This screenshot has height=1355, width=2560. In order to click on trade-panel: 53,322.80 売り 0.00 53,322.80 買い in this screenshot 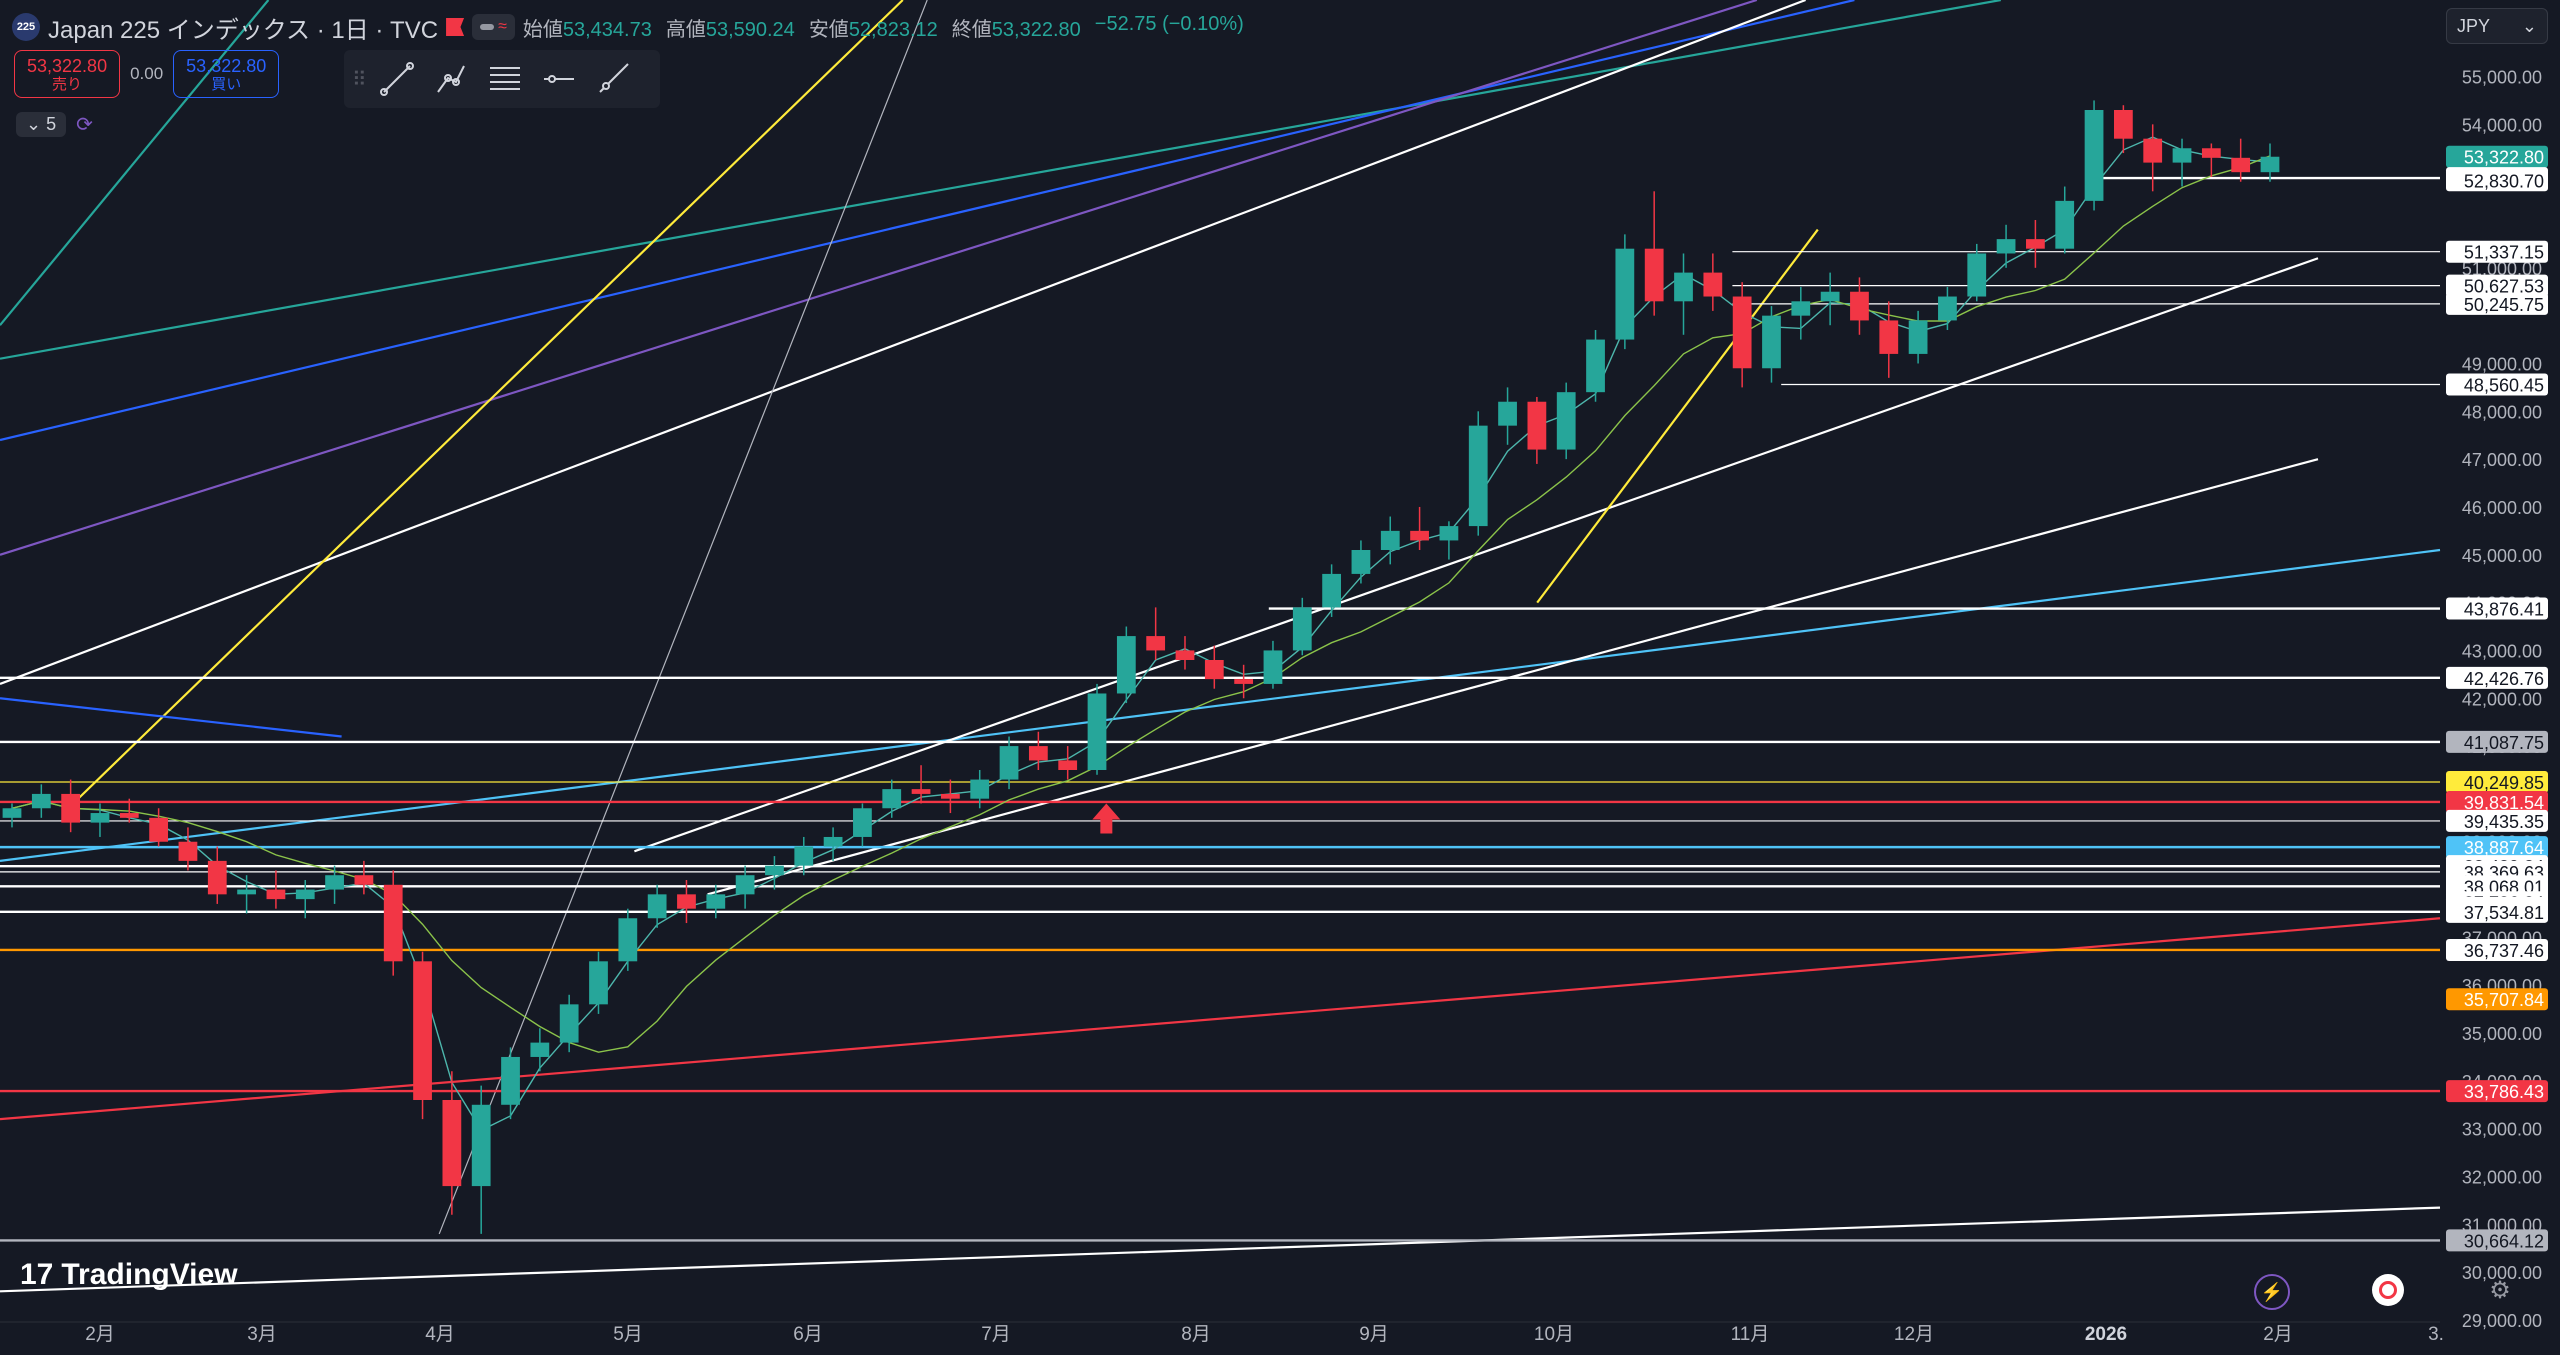, I will do `click(147, 74)`.